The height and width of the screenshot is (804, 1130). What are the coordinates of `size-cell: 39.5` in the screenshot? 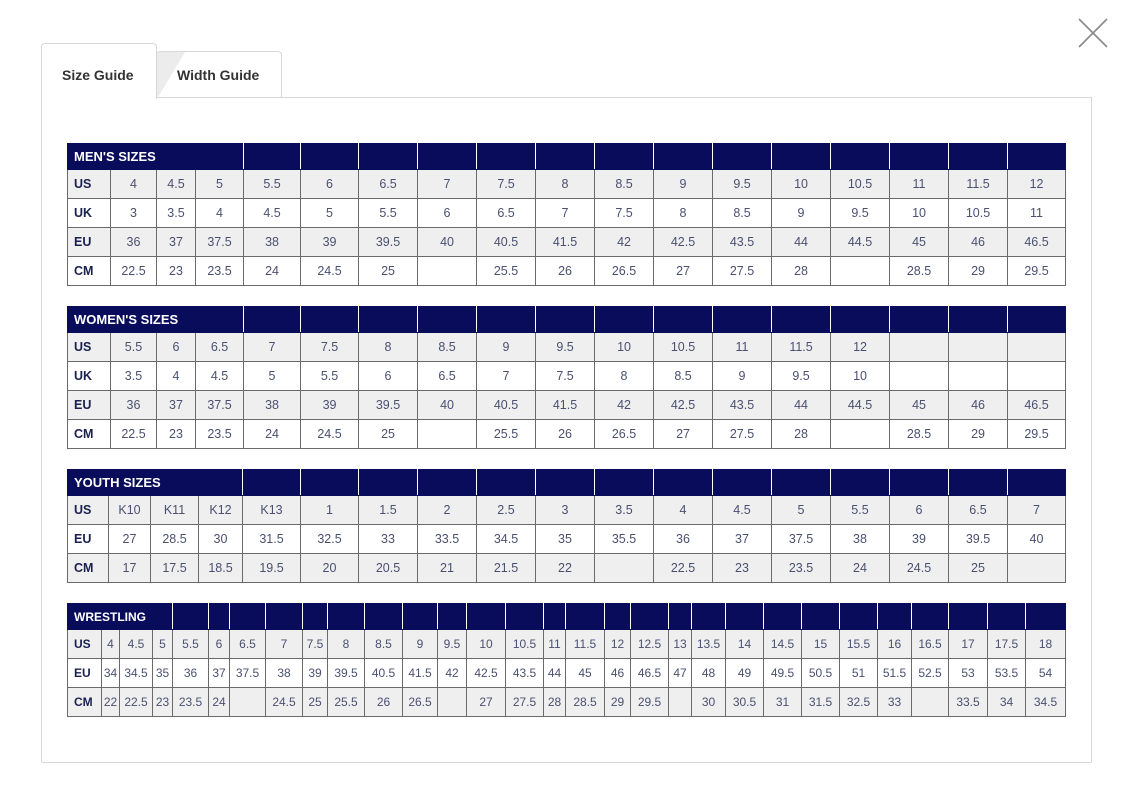 It's located at (388, 242).